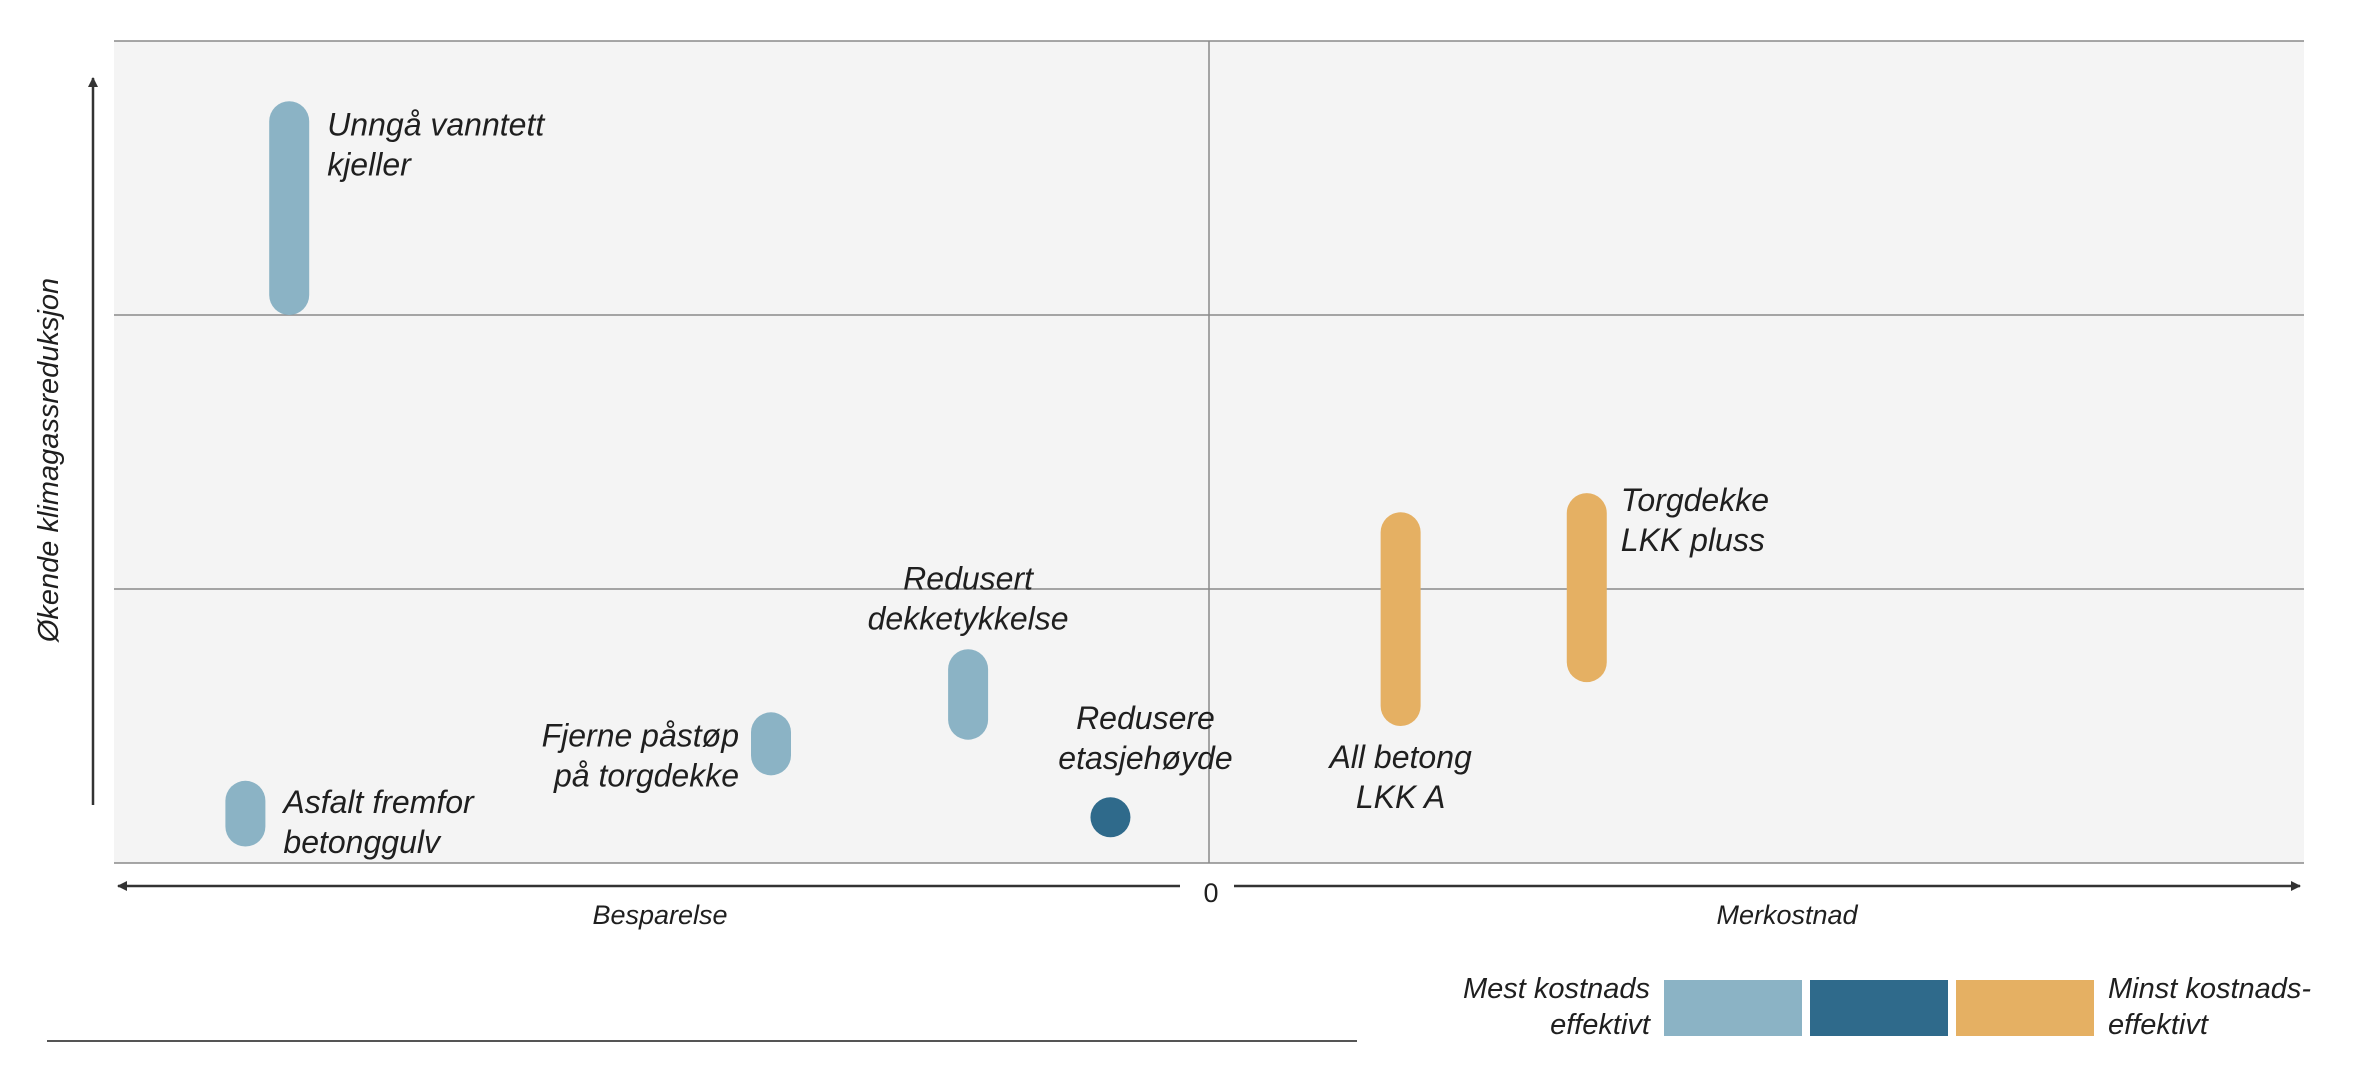 The width and height of the screenshot is (2356, 1072). Describe the element at coordinates (1399, 777) in the screenshot. I see `range-label-6: All betong LKK A` at that location.